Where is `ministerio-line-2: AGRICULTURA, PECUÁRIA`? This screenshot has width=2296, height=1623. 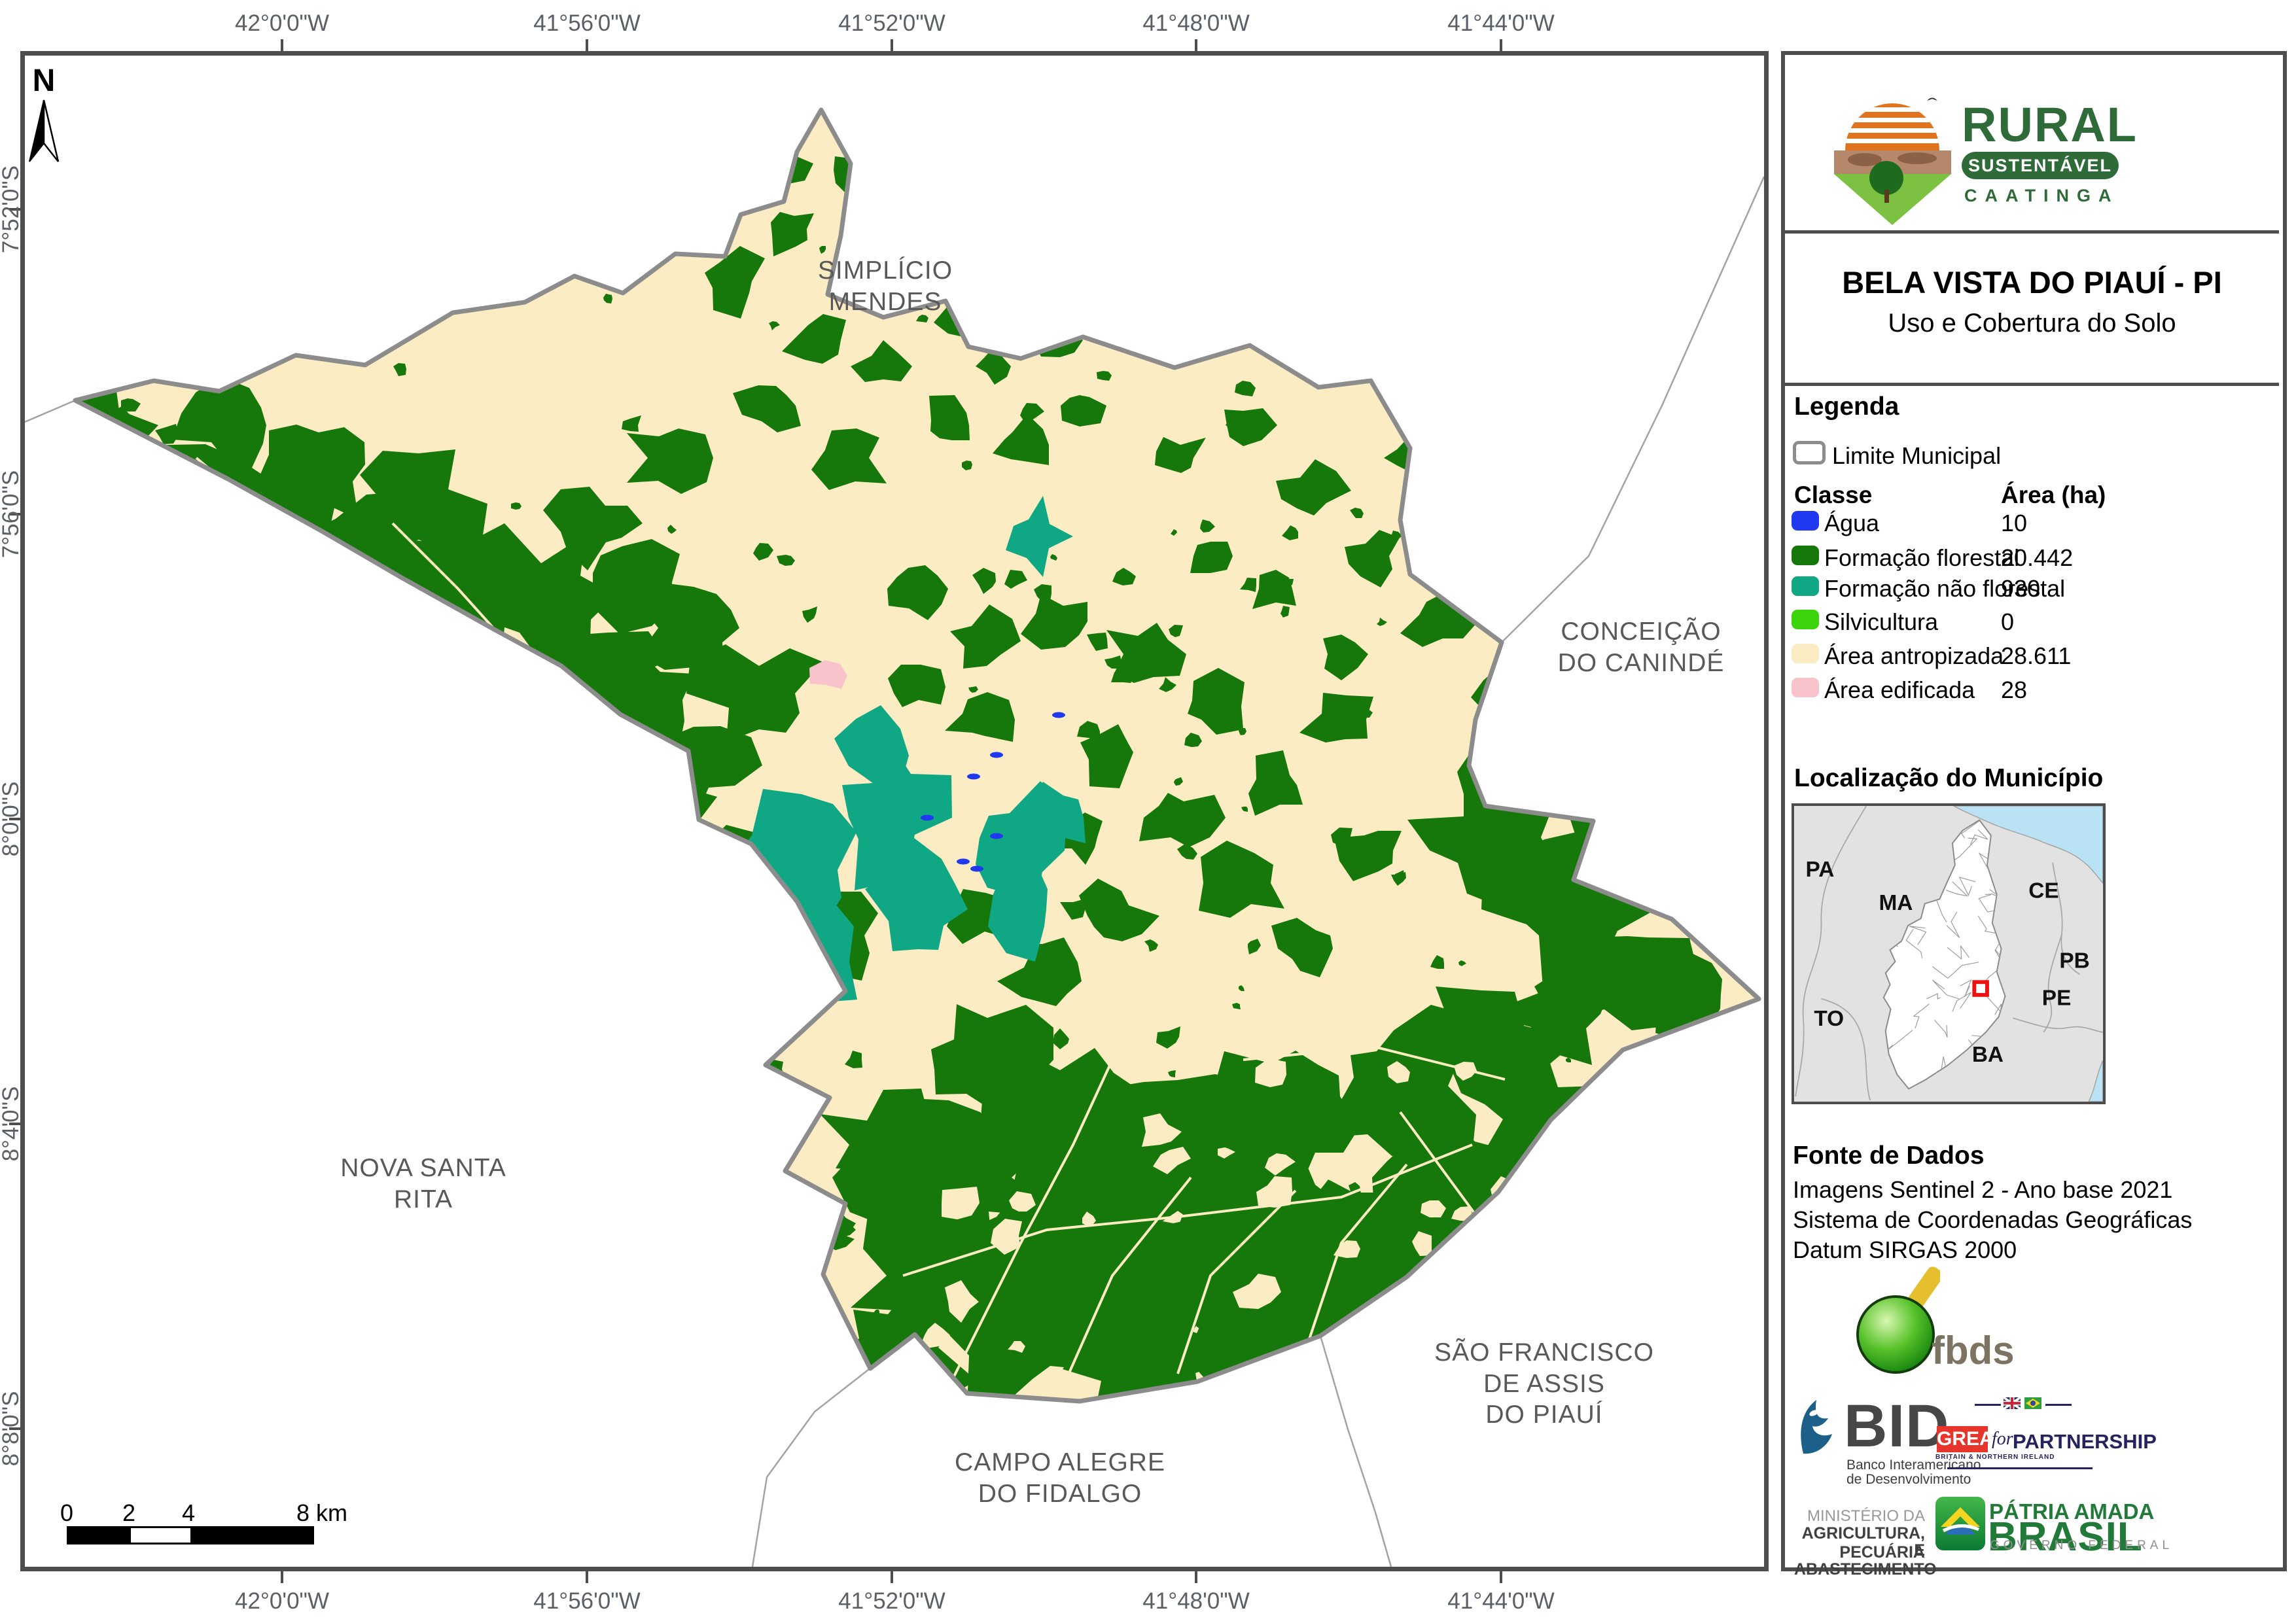 ministerio-line-2: AGRICULTURA, PECUÁRIA is located at coordinates (1863, 1543).